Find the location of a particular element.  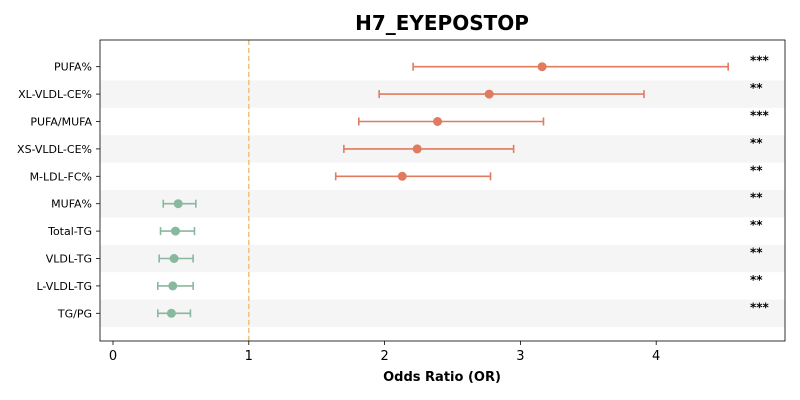

y-tick-label: L-VLDL-TG is located at coordinates (64, 286).